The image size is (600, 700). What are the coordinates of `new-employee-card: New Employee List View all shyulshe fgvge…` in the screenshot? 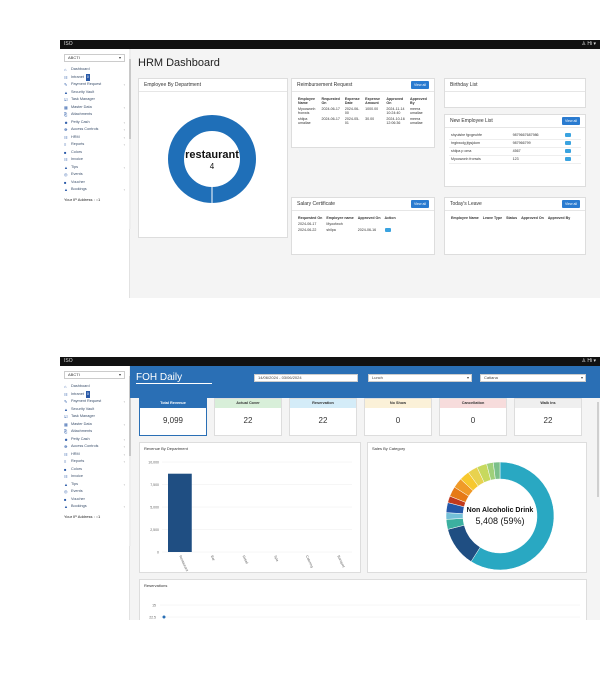 It's located at (515, 150).